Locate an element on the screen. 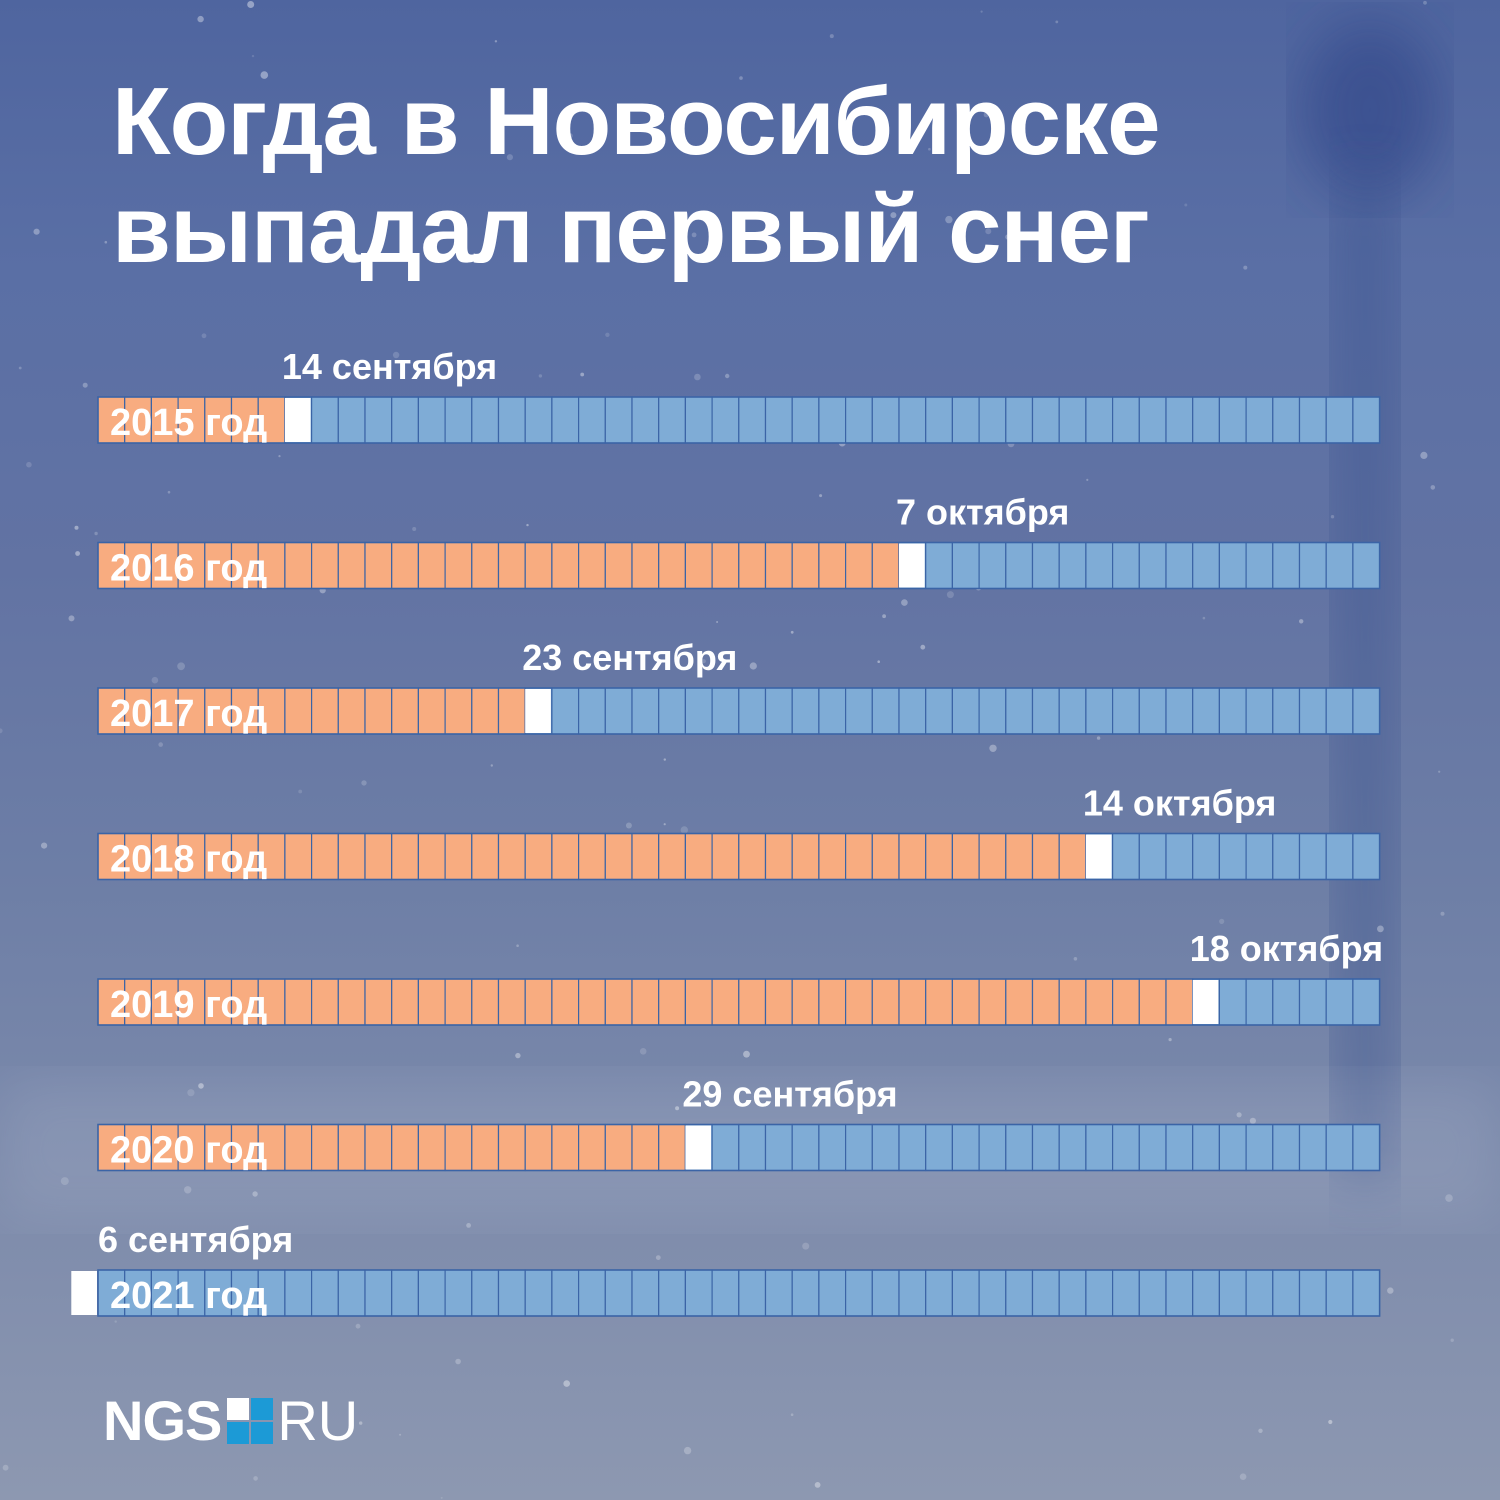 Image resolution: width=1500 pixels, height=1500 pixels. logo-square-icon is located at coordinates (250, 1421).